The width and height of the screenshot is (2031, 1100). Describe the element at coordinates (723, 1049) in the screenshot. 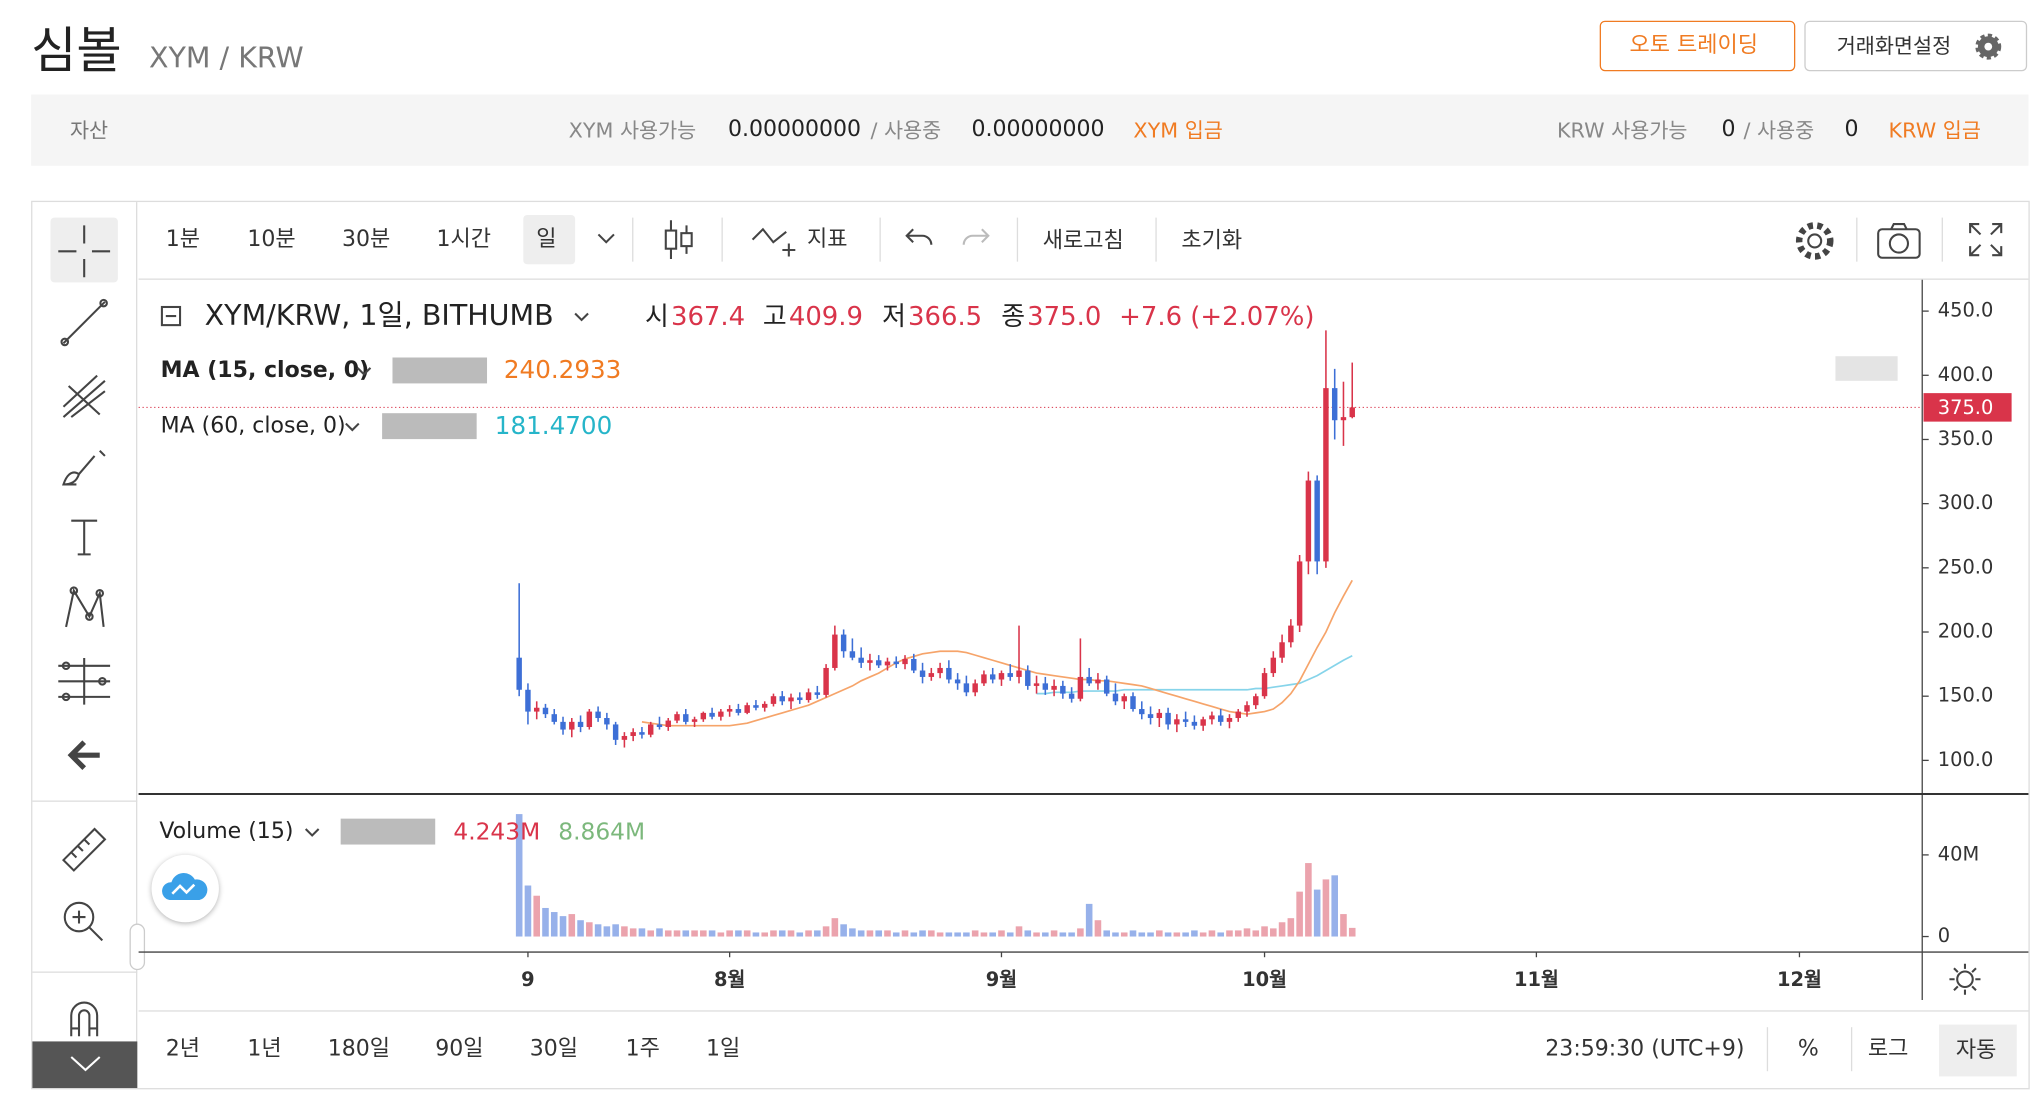

I see `range: 1일` at that location.